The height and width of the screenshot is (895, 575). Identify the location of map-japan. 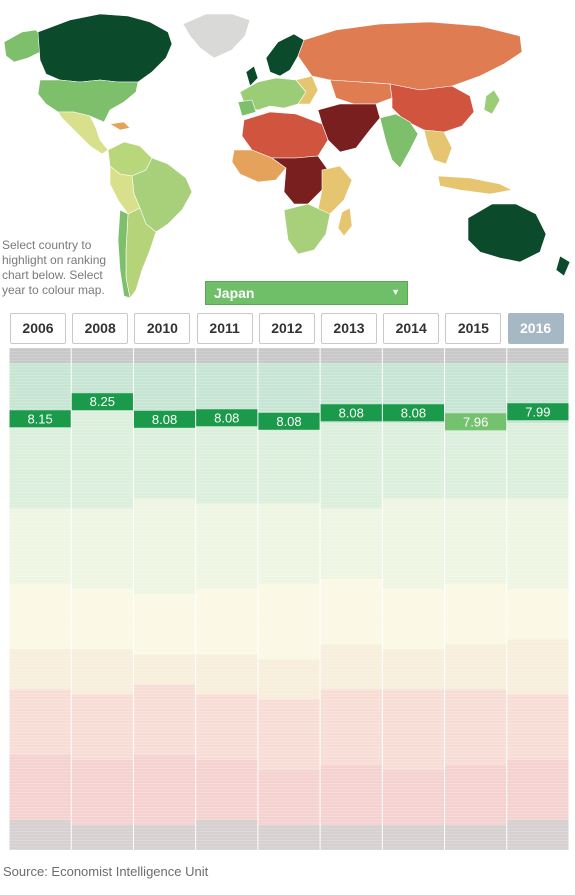
(492, 102).